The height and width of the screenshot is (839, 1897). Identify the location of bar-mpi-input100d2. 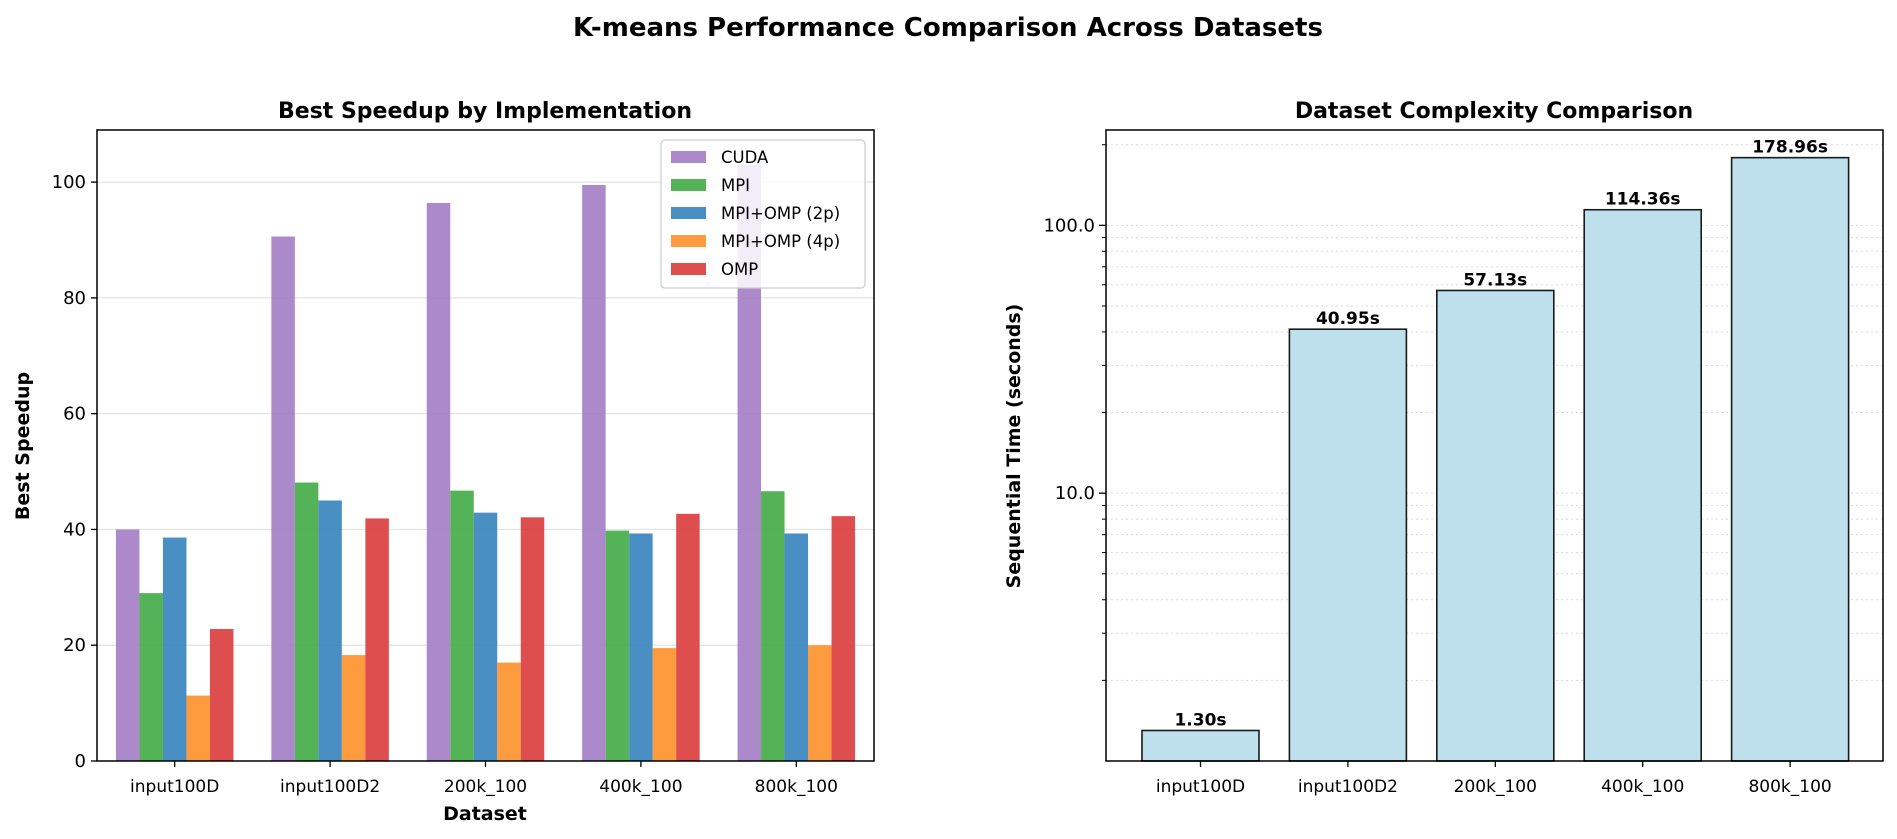
(306, 621).